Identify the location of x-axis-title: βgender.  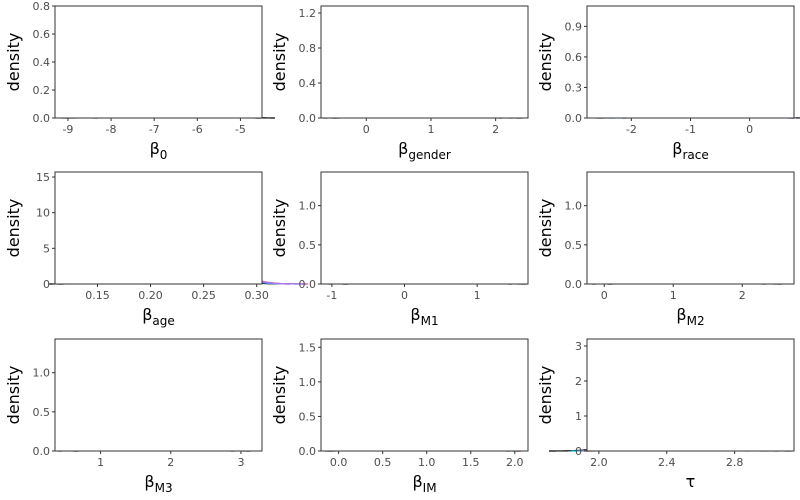
(424, 150).